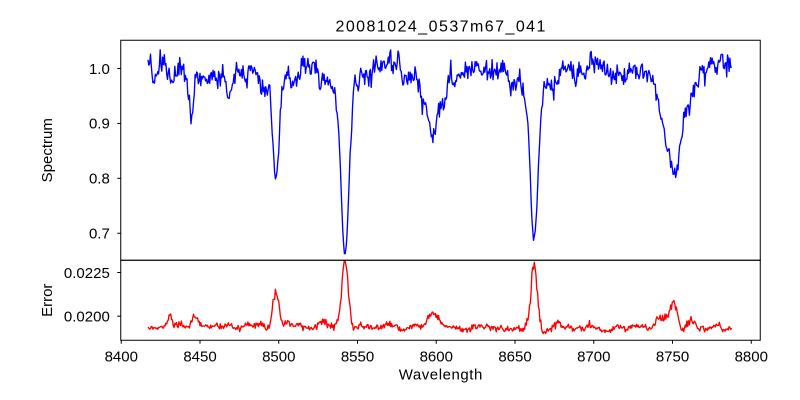 The height and width of the screenshot is (400, 800). Describe the element at coordinates (514, 356) in the screenshot. I see `svg-text: 8650` at that location.